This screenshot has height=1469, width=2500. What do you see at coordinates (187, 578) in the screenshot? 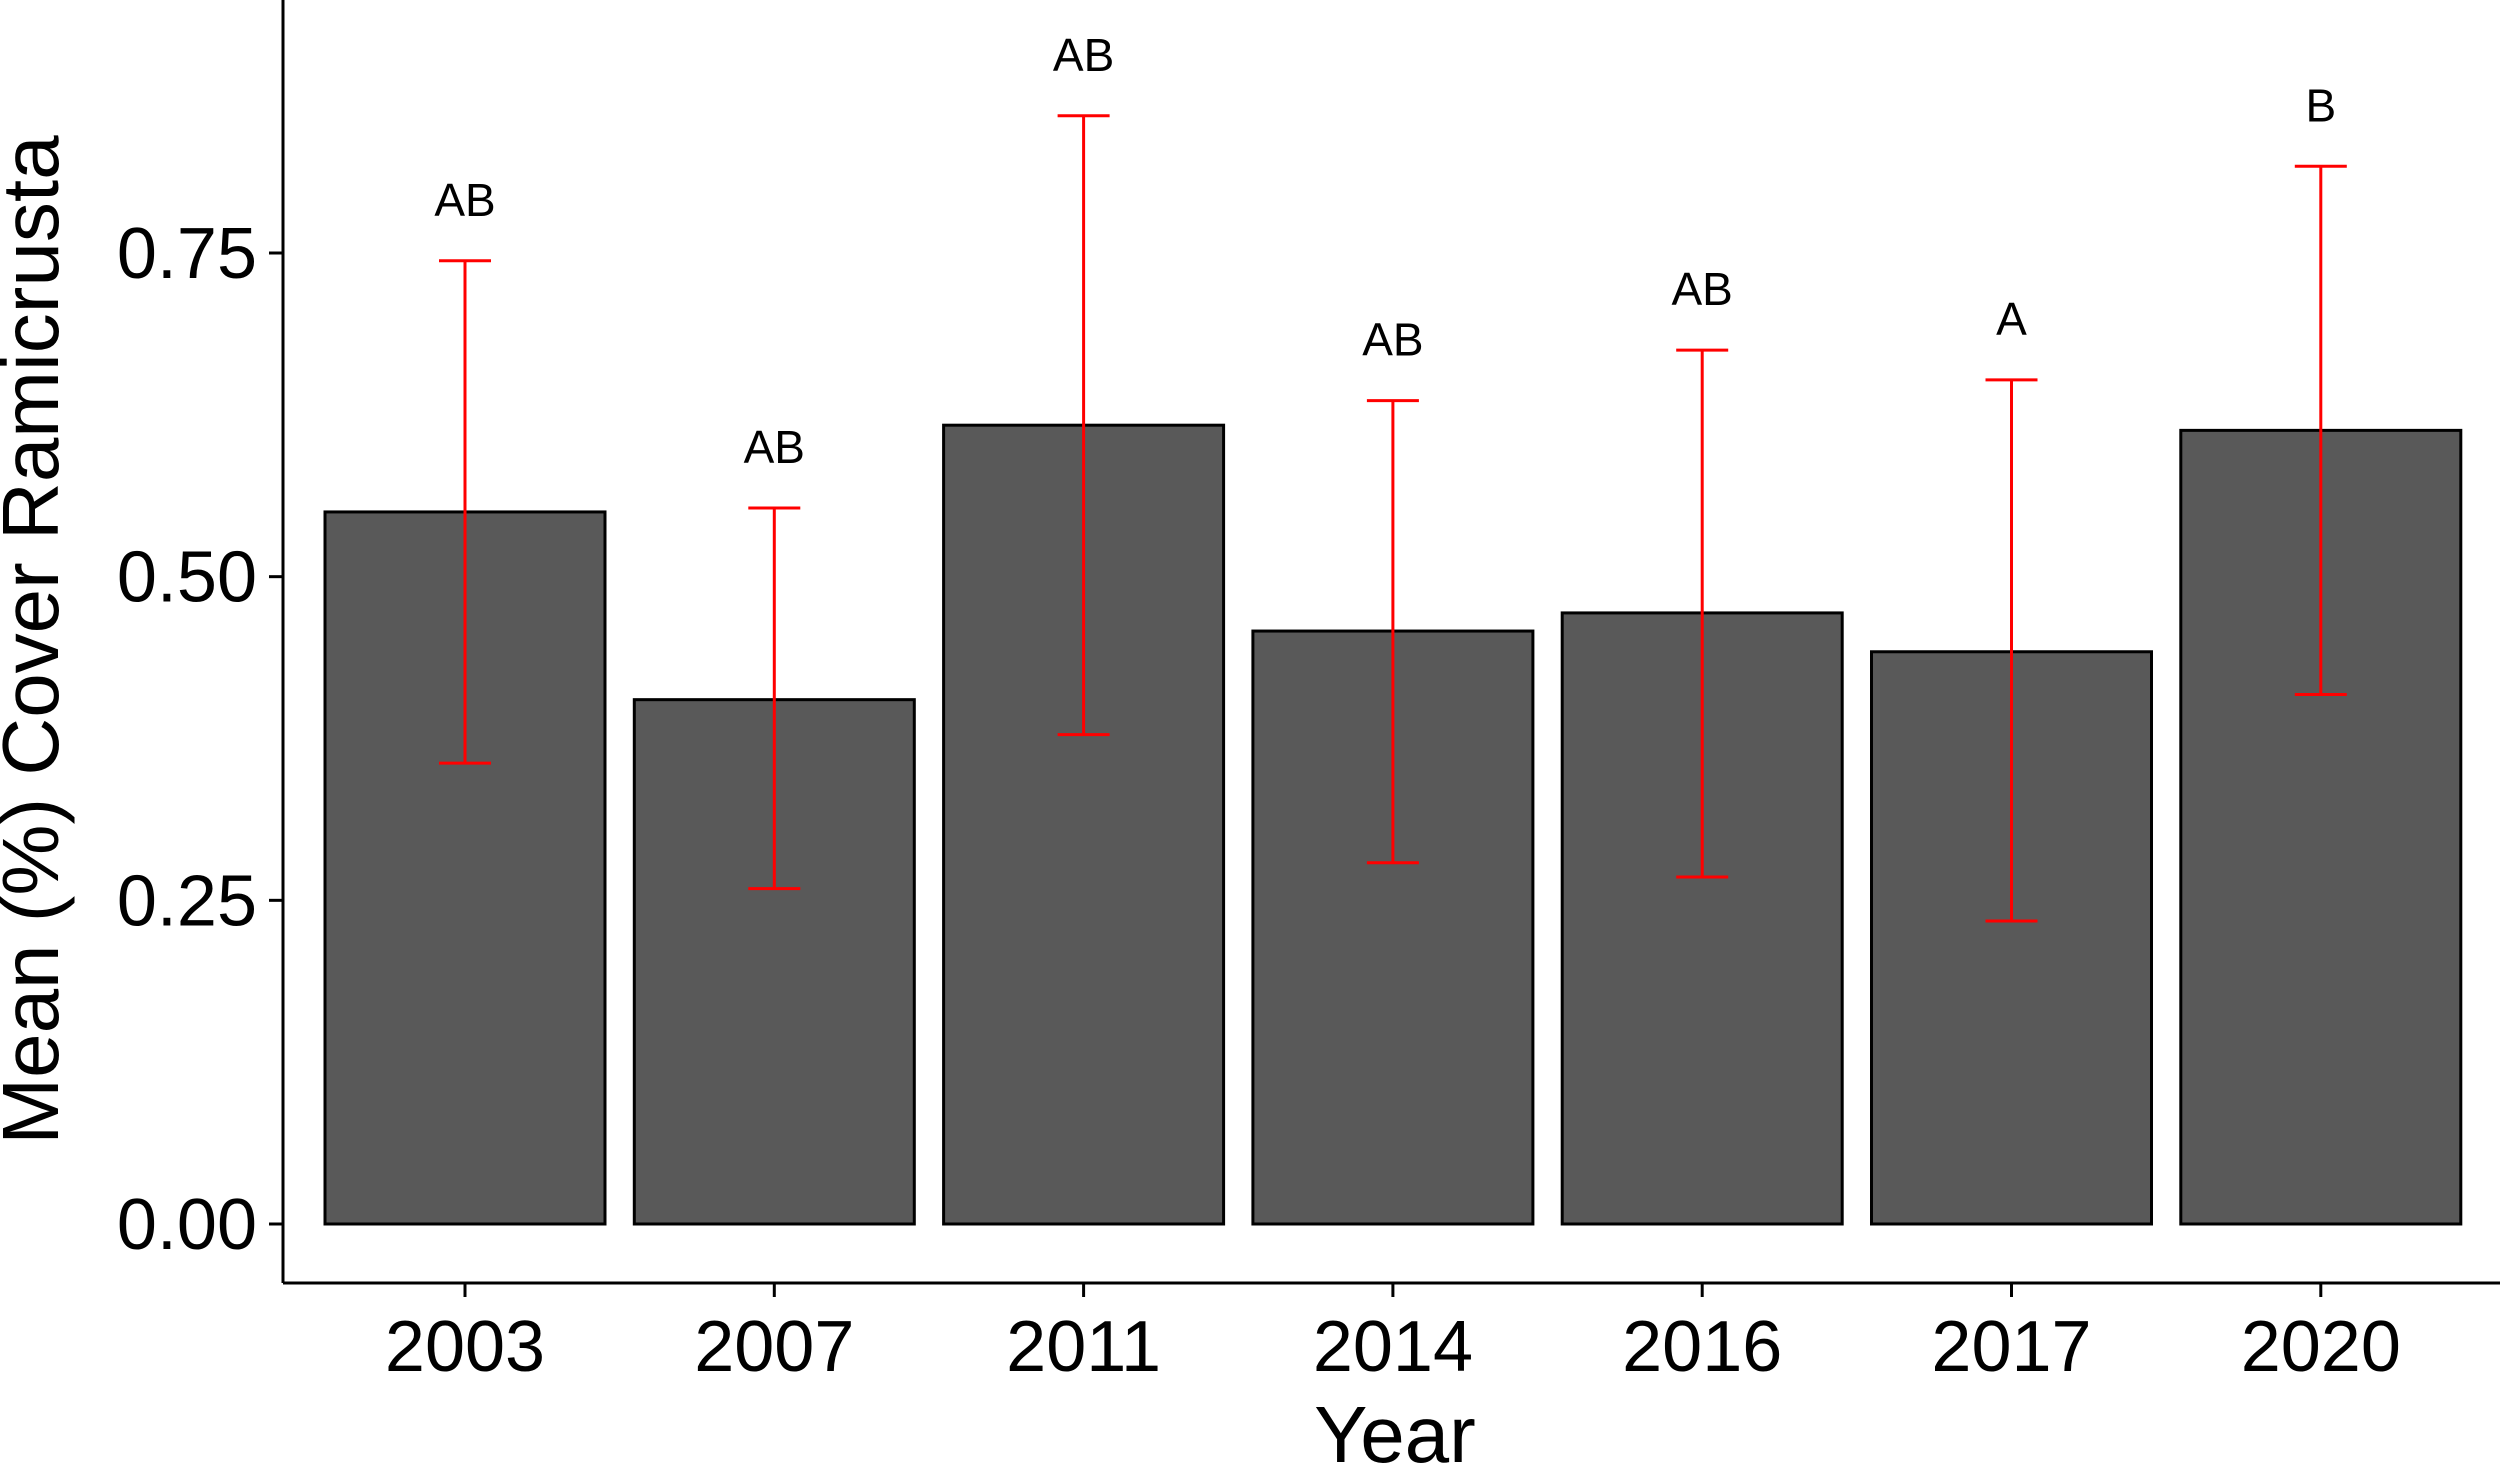
I see `y-tick-label-2: 0.50` at bounding box center [187, 578].